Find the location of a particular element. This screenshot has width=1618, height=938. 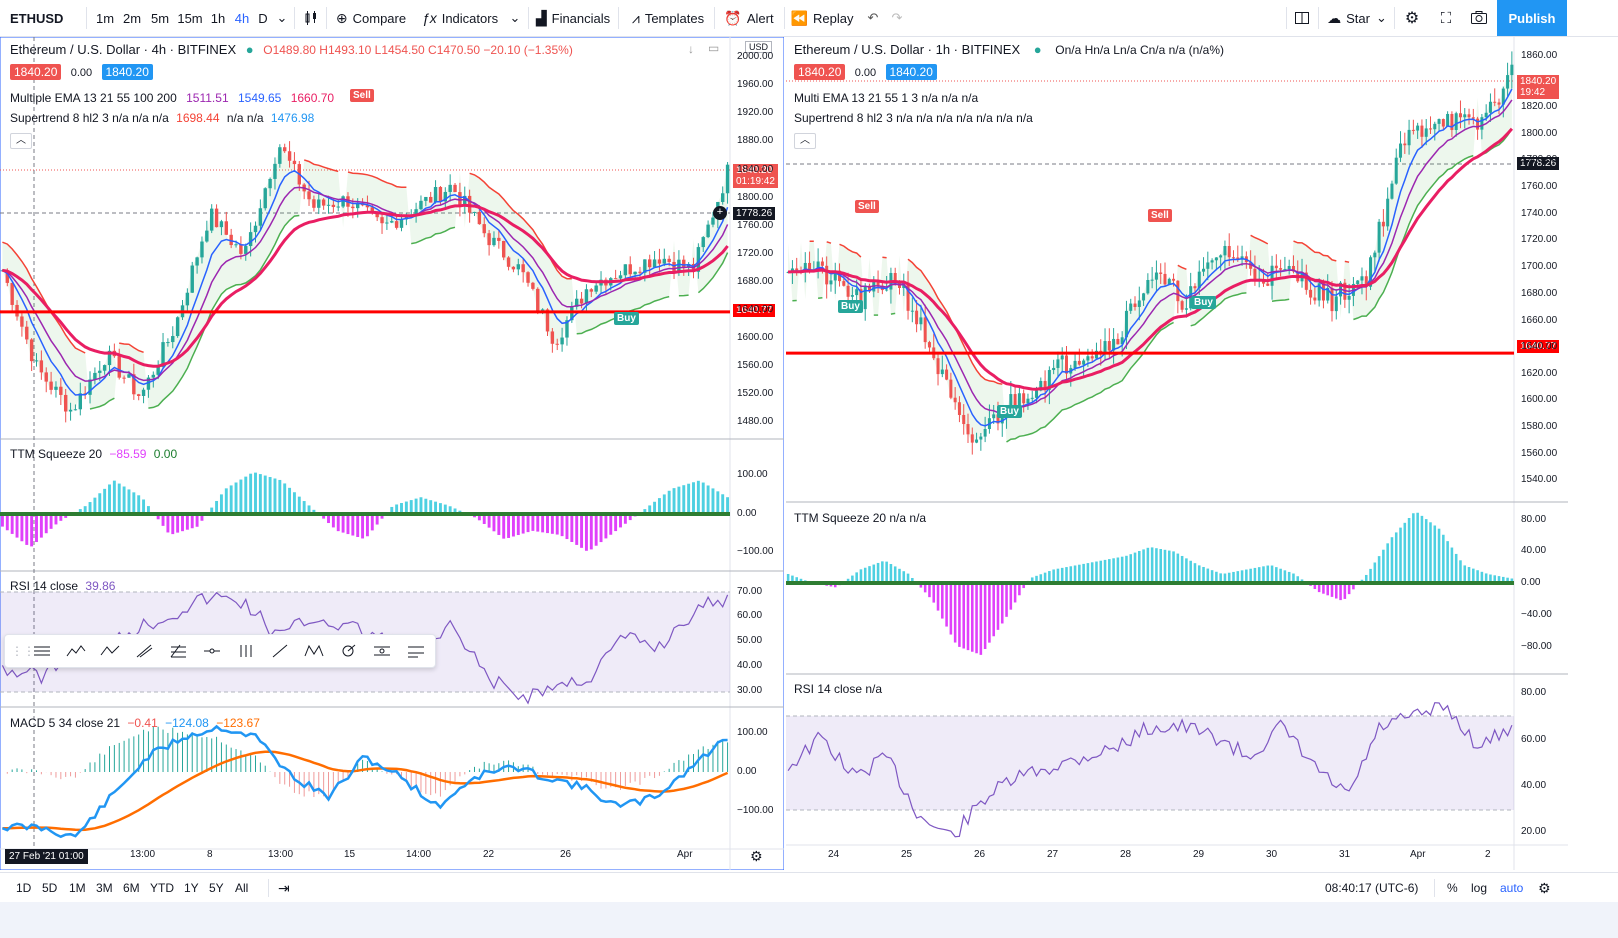

horizontal-ray-icon is located at coordinates (212, 651).